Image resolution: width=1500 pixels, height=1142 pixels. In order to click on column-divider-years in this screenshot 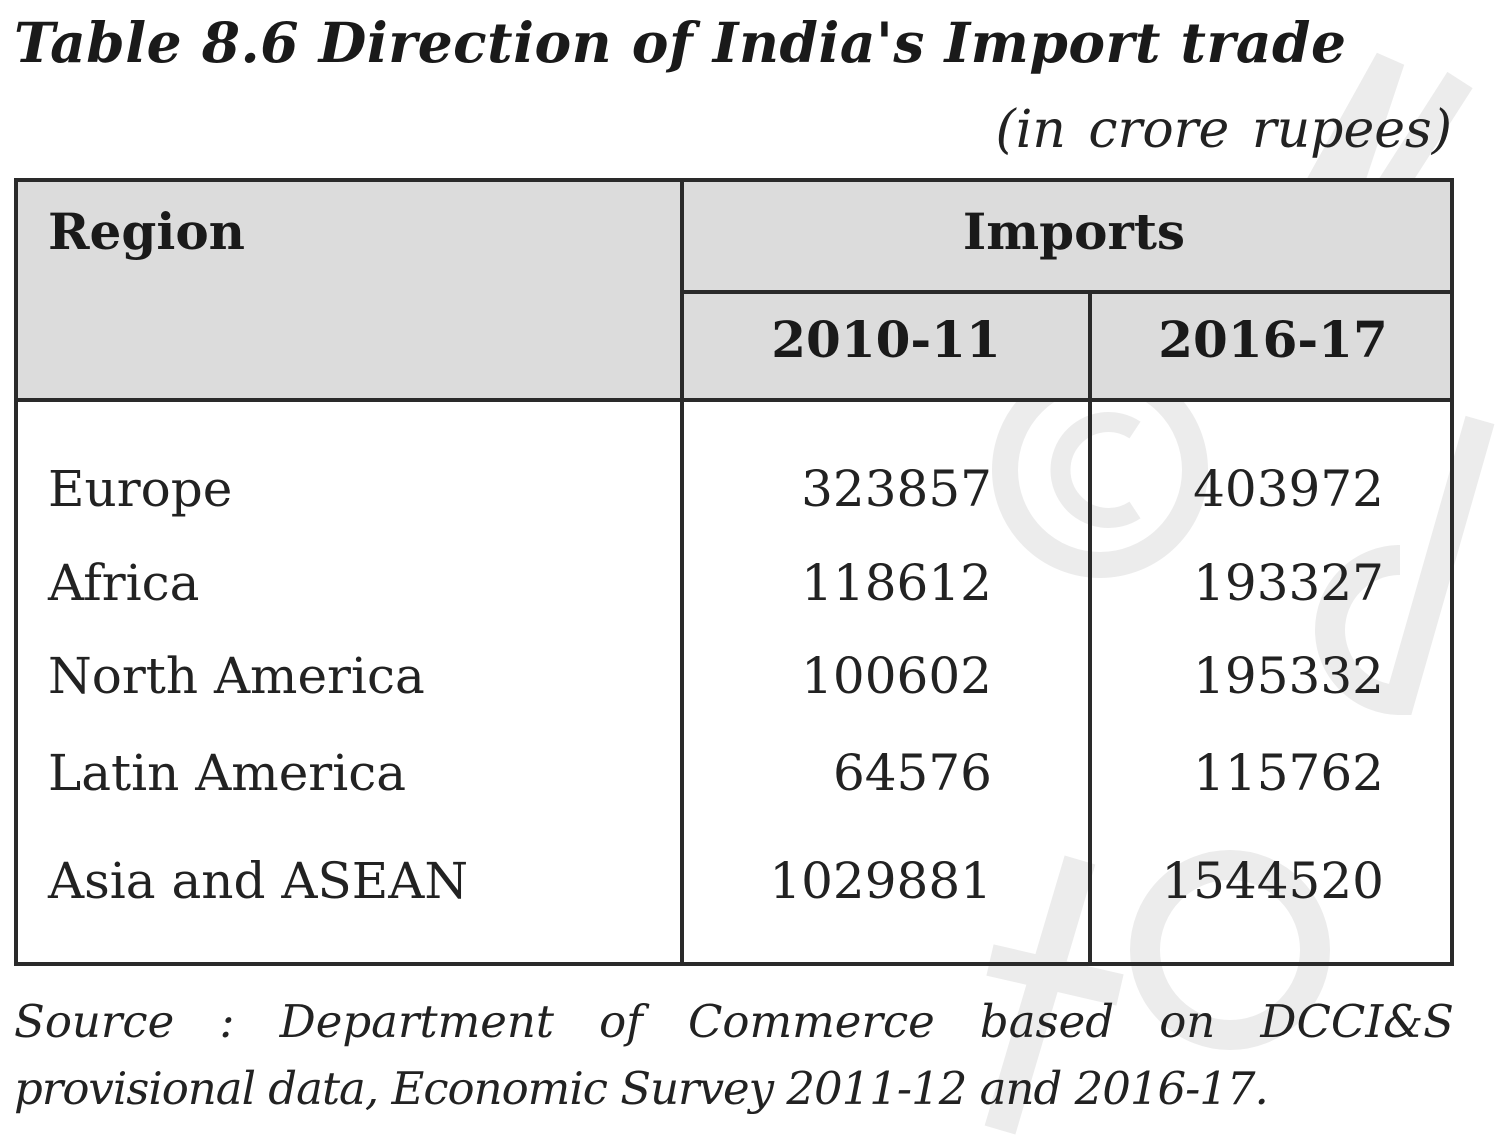, I will do `click(1090, 627)`.